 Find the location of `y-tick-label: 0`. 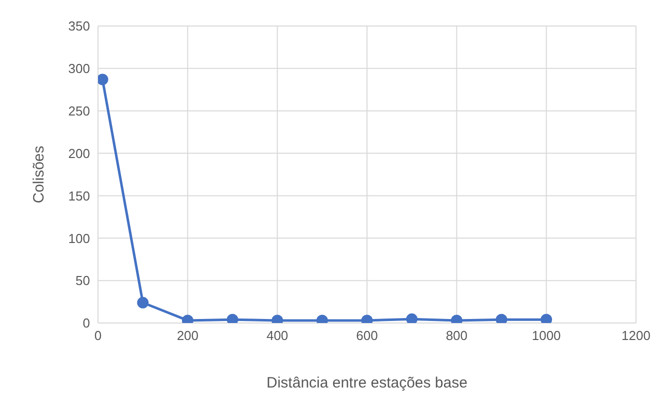

y-tick-label: 0 is located at coordinates (86, 323).